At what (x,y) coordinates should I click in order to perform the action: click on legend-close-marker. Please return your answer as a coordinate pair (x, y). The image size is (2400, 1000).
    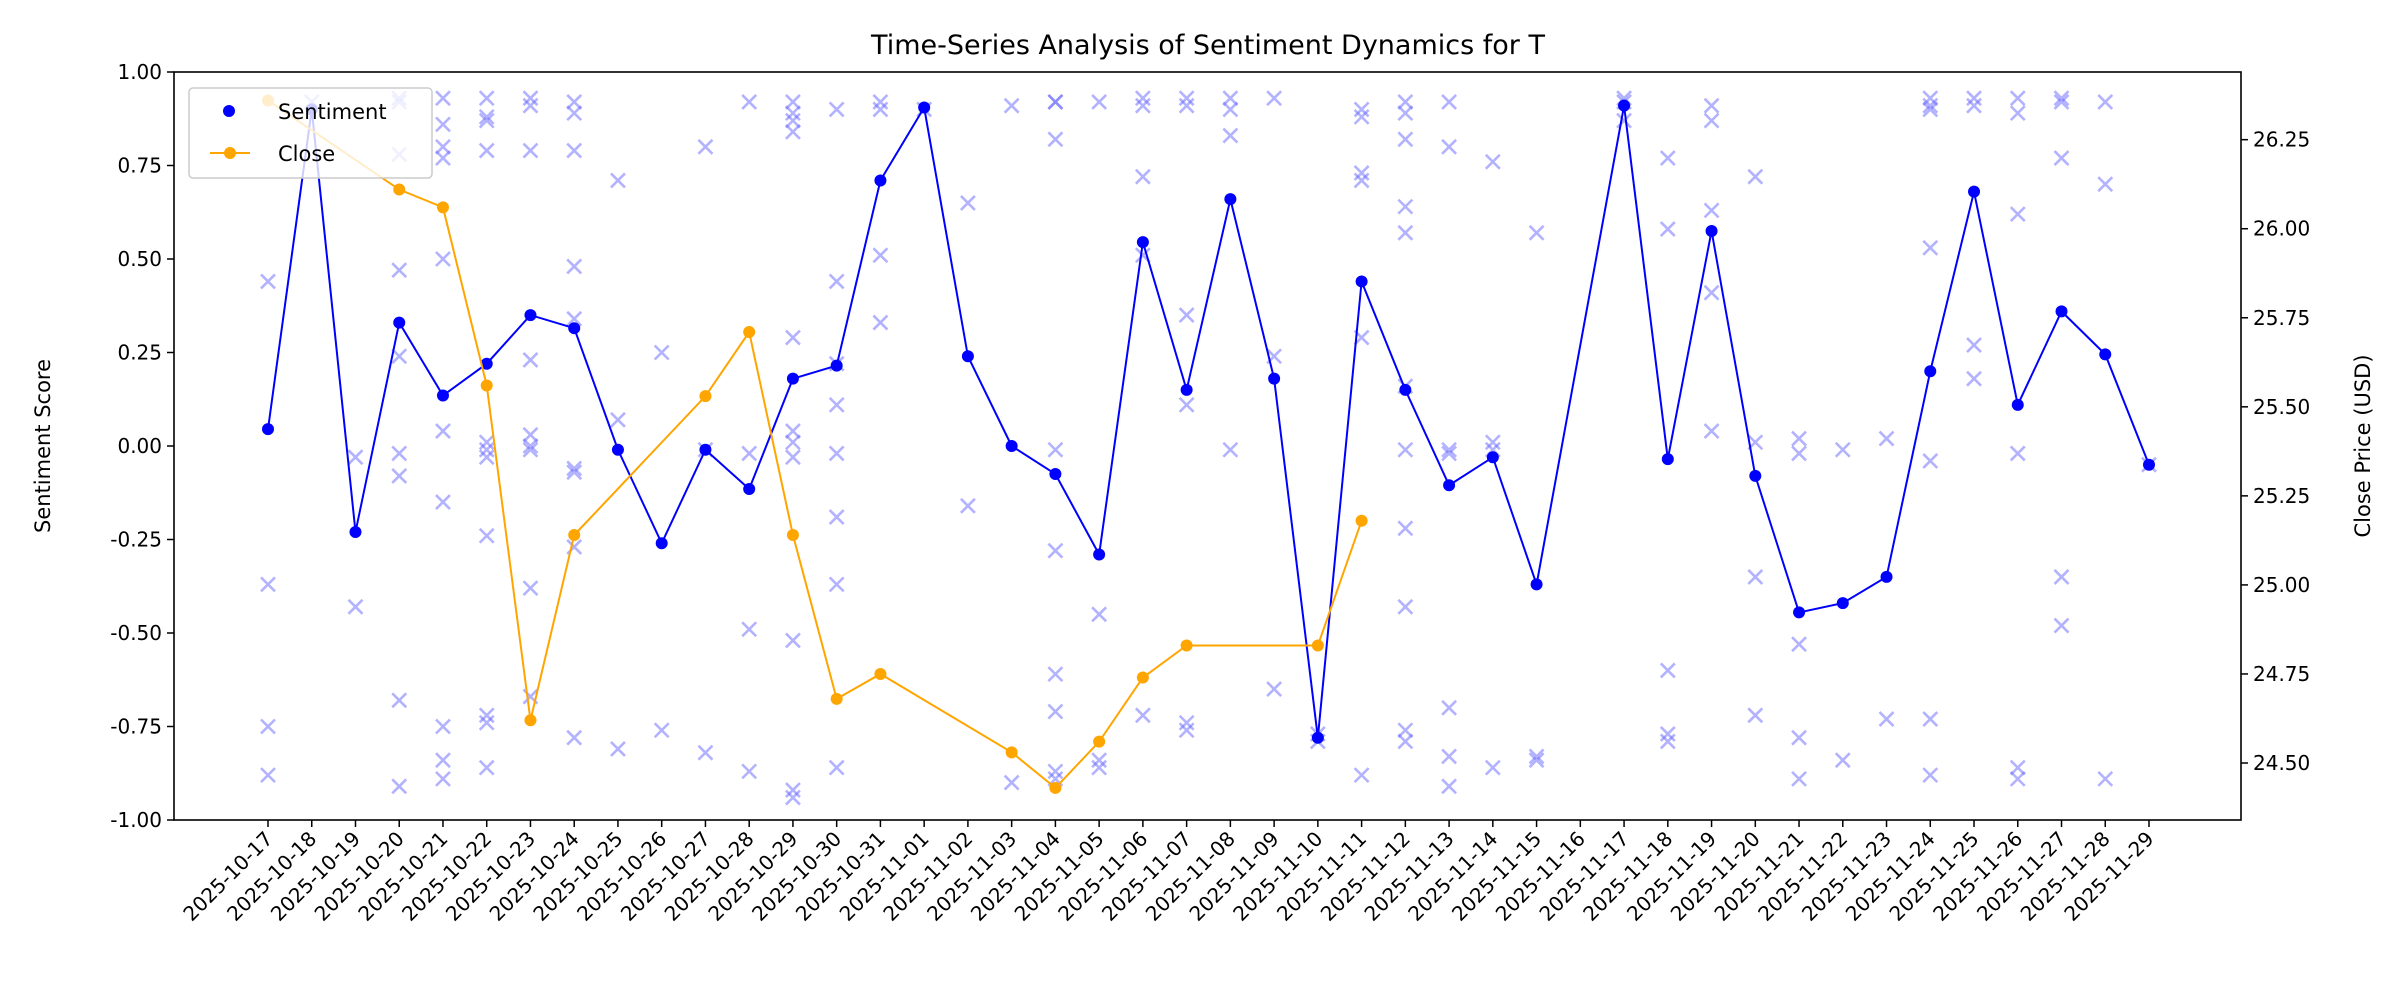
    Looking at the image, I should click on (230, 153).